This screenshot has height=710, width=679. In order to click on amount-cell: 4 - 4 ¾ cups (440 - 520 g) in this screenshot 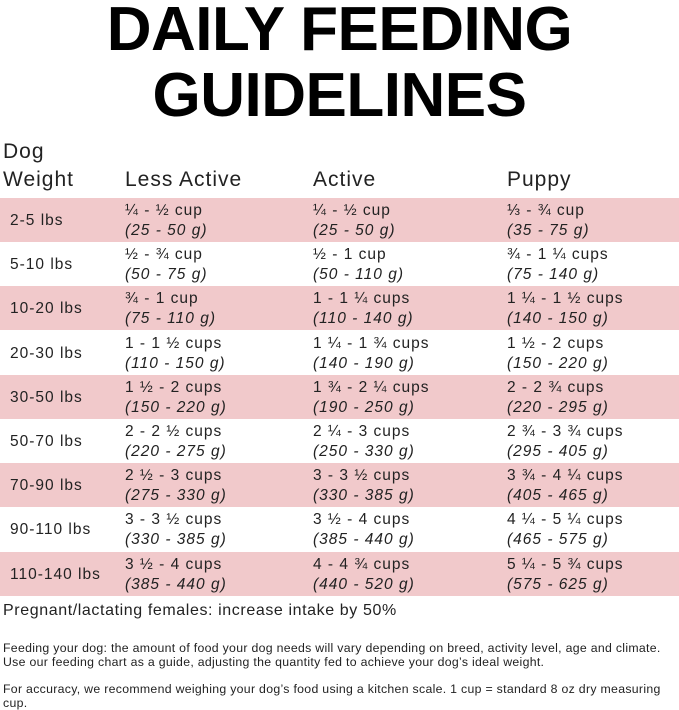, I will do `click(364, 575)`.